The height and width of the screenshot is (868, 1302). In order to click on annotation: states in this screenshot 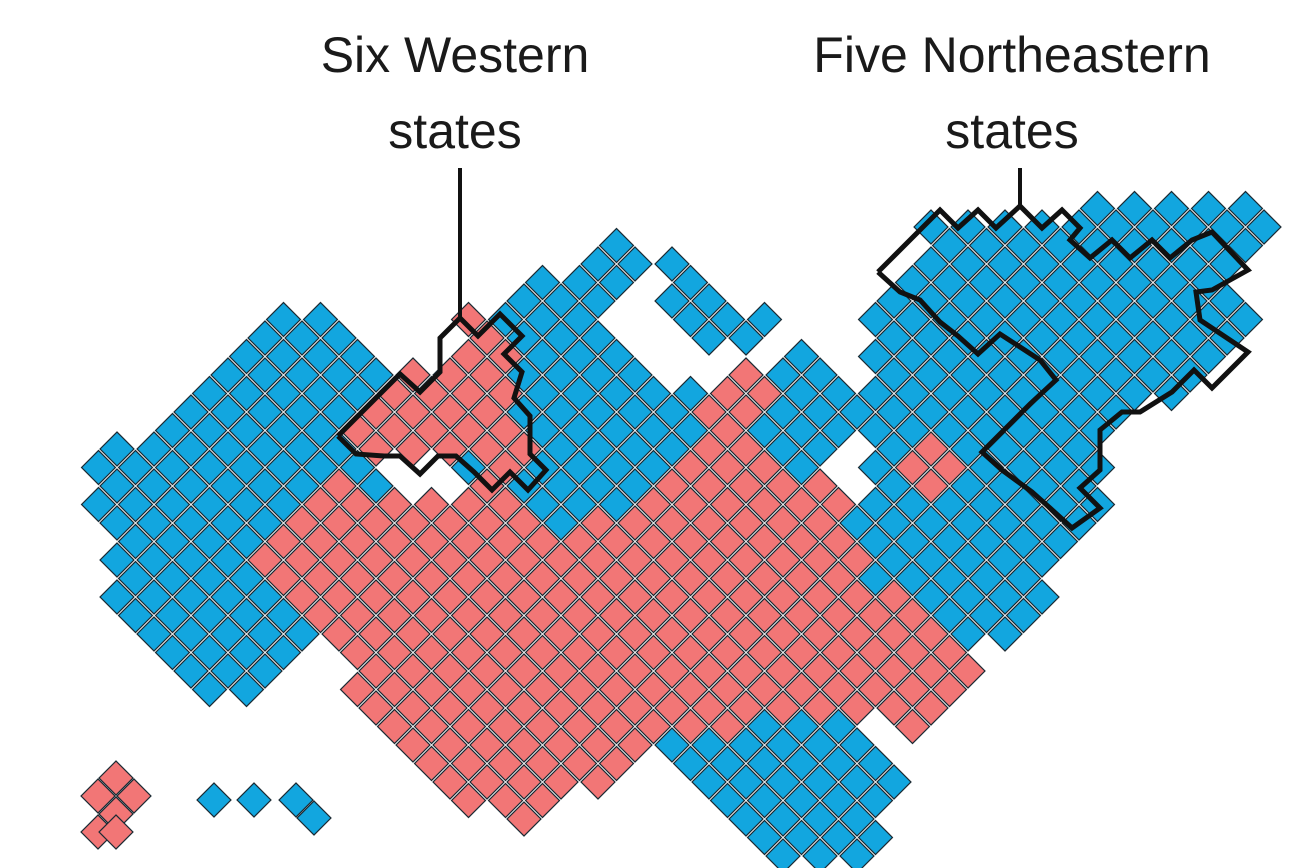, I will do `click(1011, 131)`.